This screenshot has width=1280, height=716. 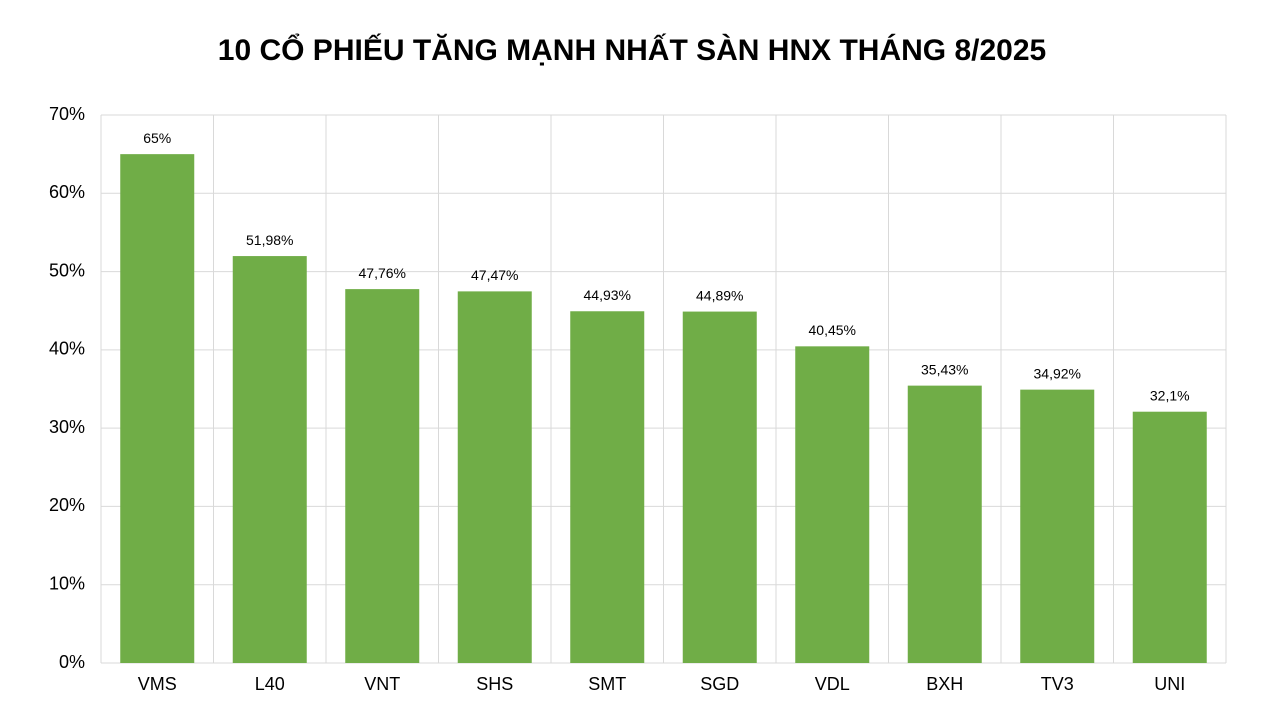 What do you see at coordinates (719, 295) in the screenshot?
I see `value-label: 44,89%` at bounding box center [719, 295].